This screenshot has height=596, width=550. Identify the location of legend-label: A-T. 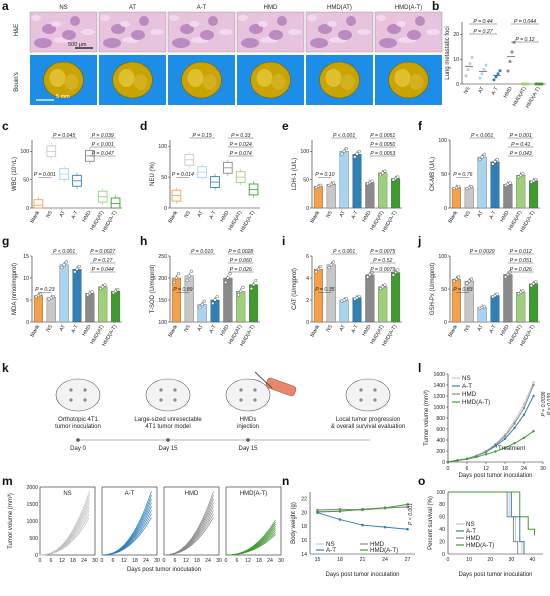
(331, 550).